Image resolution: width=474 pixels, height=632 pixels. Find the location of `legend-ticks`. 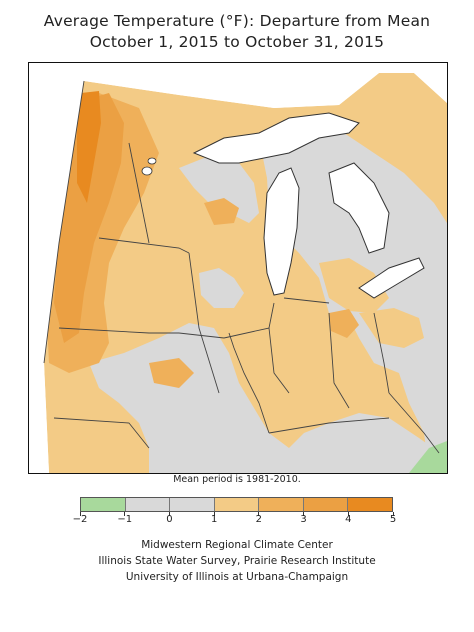

legend-ticks is located at coordinates (236, 515).